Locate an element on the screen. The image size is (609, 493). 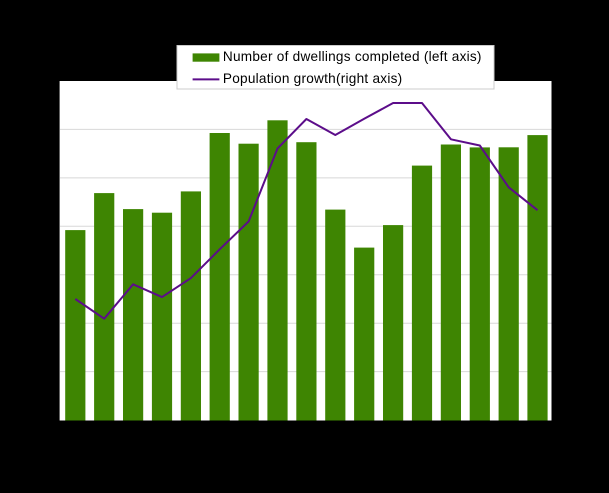
svg-text: Population growth(right axis) is located at coordinates (313, 78).